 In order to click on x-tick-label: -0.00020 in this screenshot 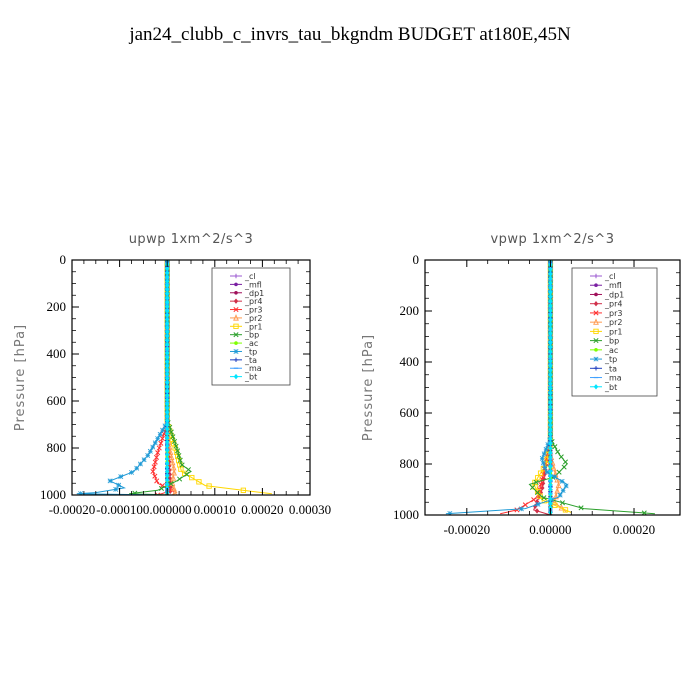, I will do `click(72, 509)`.